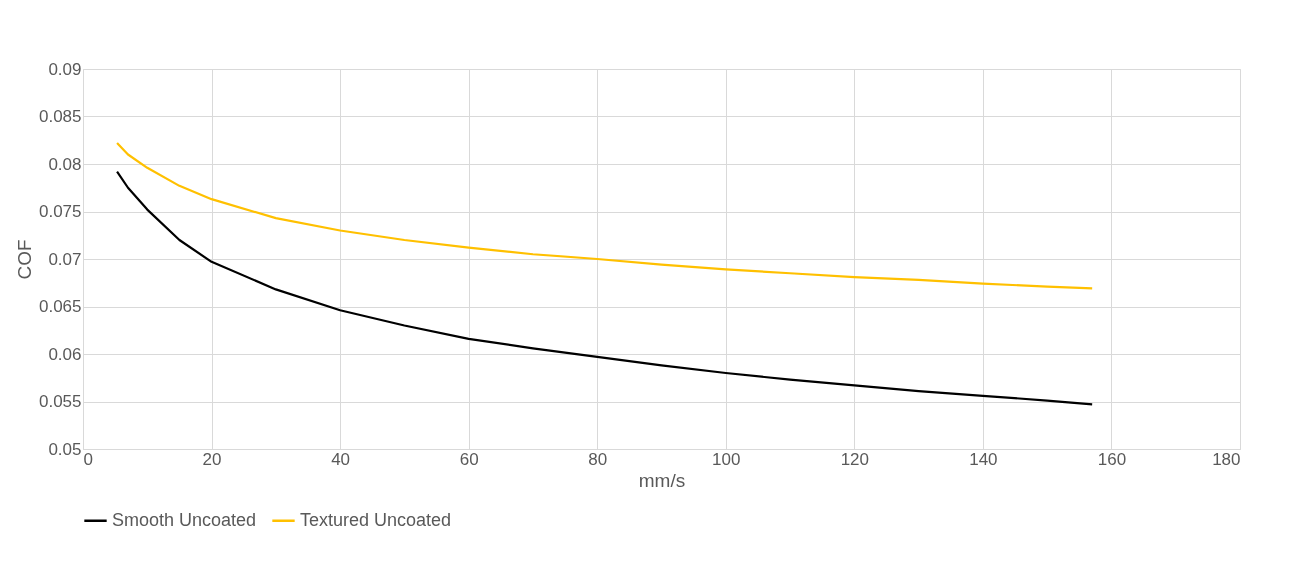 The image size is (1297, 563). Describe the element at coordinates (983, 459) in the screenshot. I see `x-tick-label: 140` at that location.